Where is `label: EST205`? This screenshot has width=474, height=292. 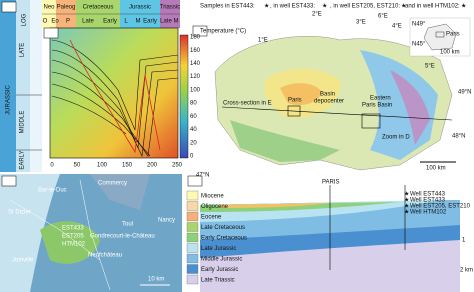
label: EST205 is located at coordinates (73, 237).